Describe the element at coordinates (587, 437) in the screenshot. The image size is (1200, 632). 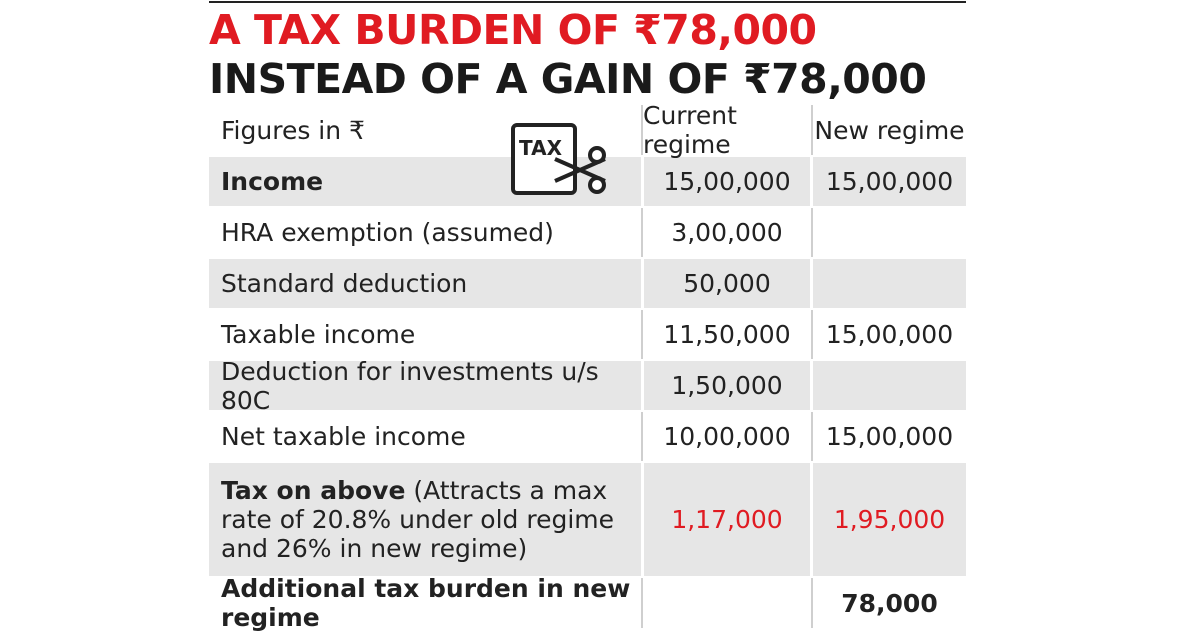
I see `table-row-net-taxable-income: Net taxable income 10,00,000 15,00,000` at that location.